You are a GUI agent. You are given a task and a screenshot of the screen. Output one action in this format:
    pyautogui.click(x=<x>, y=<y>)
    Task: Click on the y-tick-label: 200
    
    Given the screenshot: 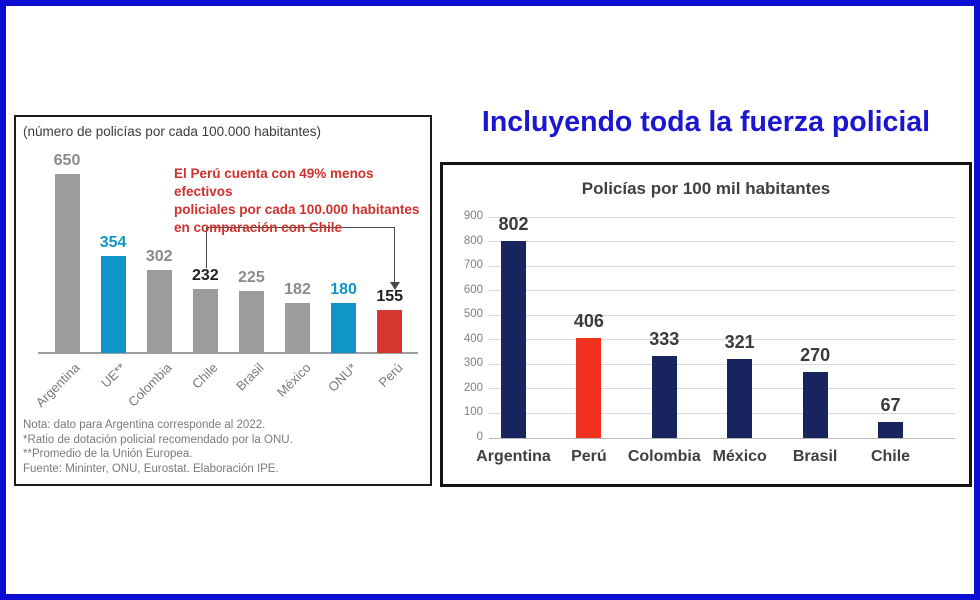 What is the action you would take?
    pyautogui.click(x=473, y=387)
    